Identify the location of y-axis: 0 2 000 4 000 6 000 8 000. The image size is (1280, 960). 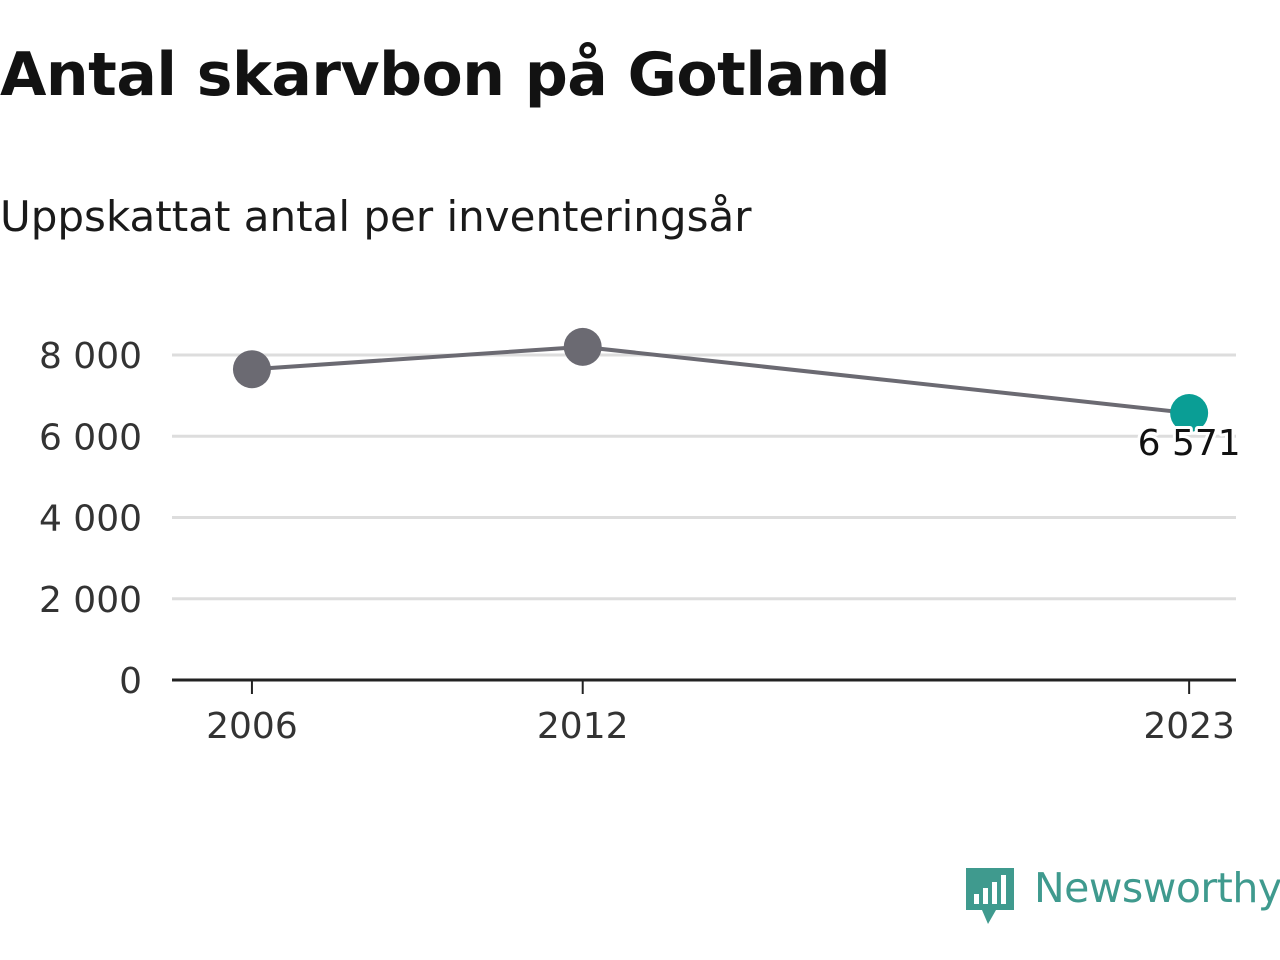
(90, 519).